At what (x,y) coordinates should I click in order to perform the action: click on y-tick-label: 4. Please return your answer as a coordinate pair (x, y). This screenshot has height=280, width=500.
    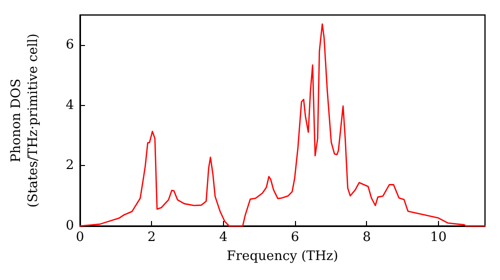
    Looking at the image, I should click on (70, 105).